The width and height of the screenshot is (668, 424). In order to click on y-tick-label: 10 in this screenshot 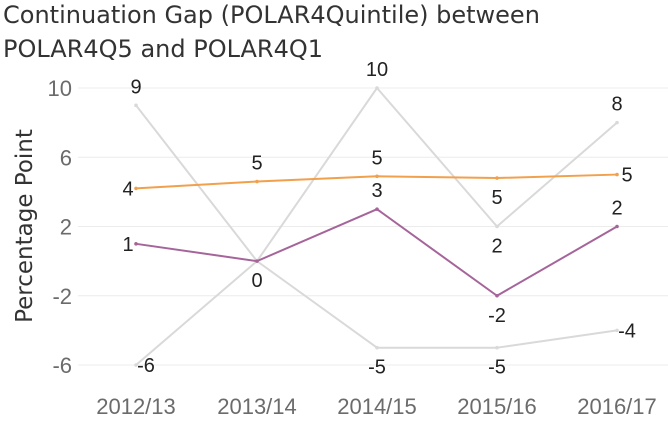, I will do `click(60, 88)`.